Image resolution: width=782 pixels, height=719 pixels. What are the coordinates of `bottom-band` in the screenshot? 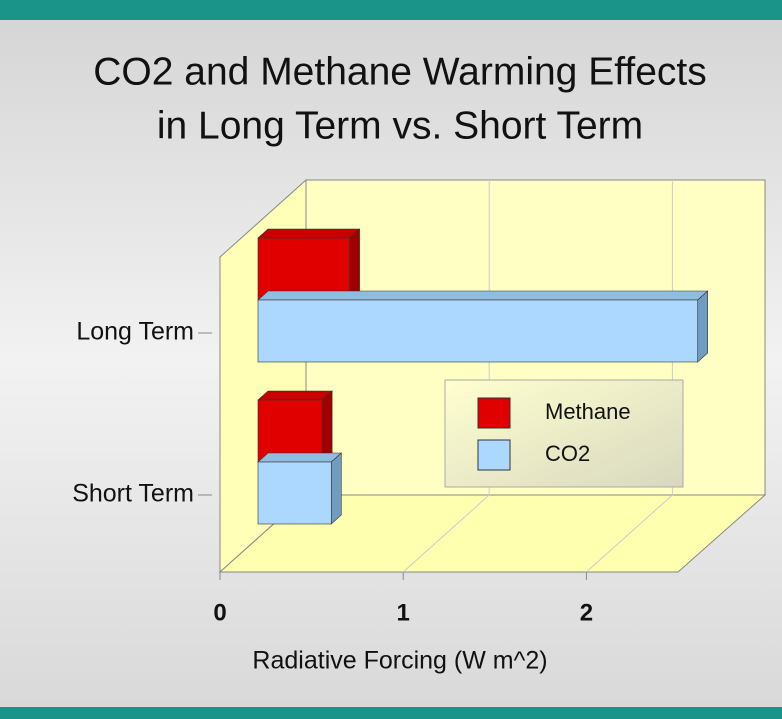 It's located at (391, 713).